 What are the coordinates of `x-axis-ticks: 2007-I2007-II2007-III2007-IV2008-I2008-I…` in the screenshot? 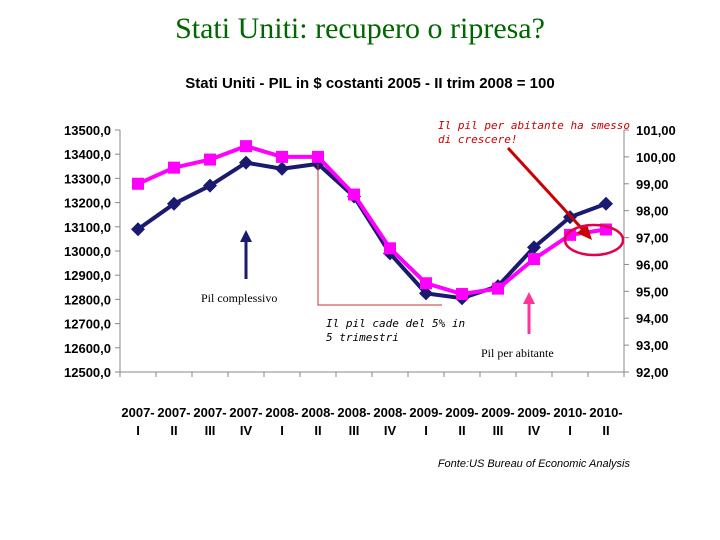 It's located at (372, 405).